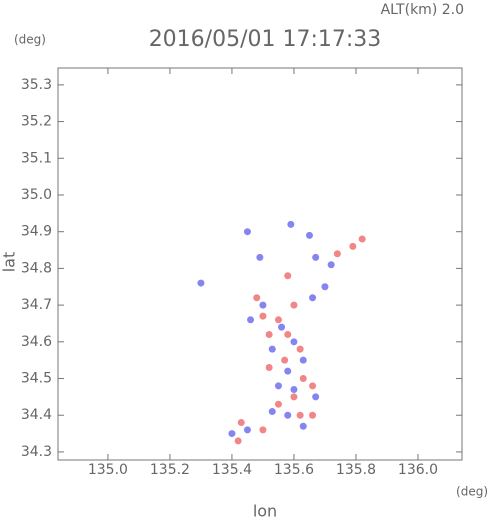 Image resolution: width=491 pixels, height=521 pixels. Describe the element at coordinates (265, 511) in the screenshot. I see `x-axis-label: lon` at that location.